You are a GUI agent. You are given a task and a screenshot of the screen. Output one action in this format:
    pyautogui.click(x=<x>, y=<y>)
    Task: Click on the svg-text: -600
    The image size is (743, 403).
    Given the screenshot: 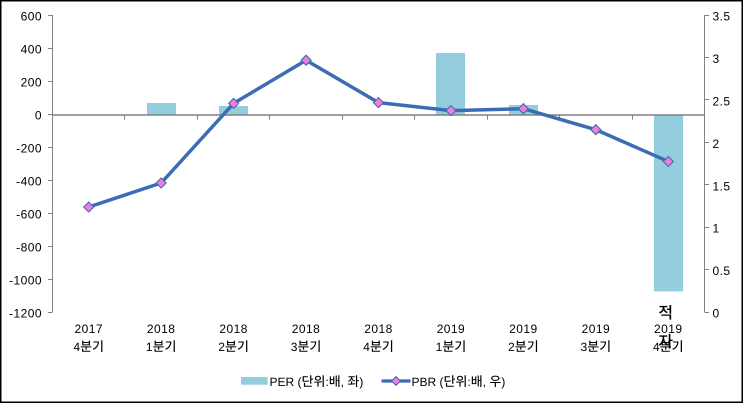 What is the action you would take?
    pyautogui.click(x=29, y=215)
    